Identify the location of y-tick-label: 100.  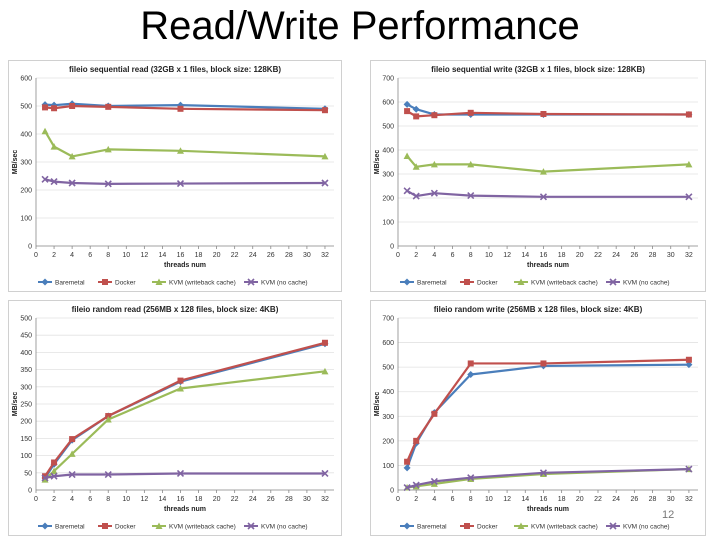
(26, 456).